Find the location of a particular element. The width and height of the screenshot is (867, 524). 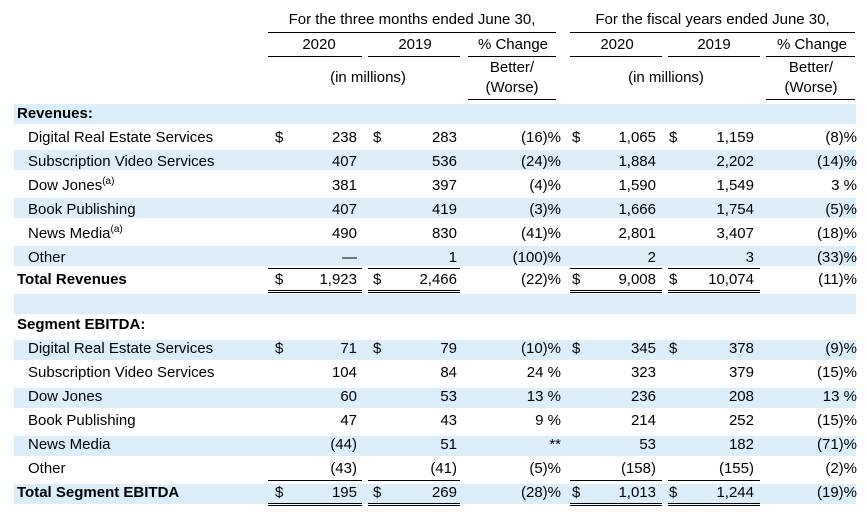

value-f-2019: 3 is located at coordinates (749, 257).